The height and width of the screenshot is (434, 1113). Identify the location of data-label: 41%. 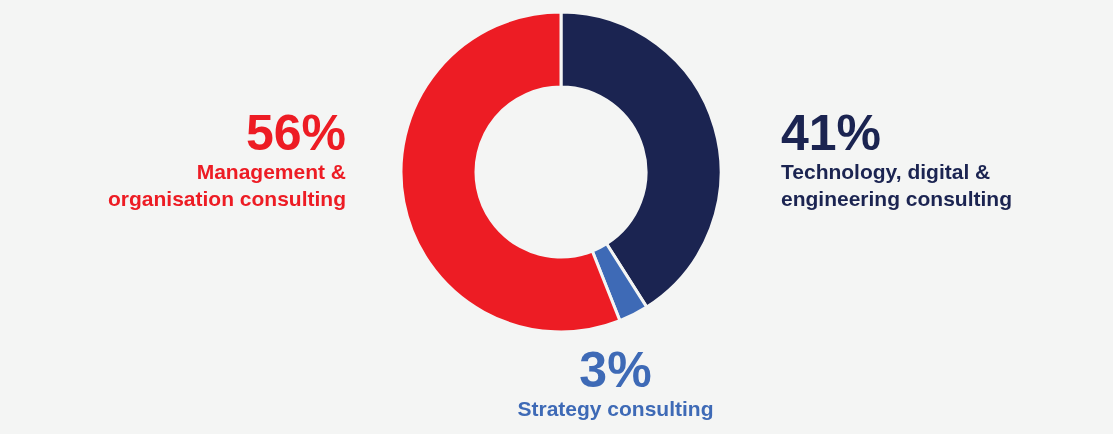
(831, 133).